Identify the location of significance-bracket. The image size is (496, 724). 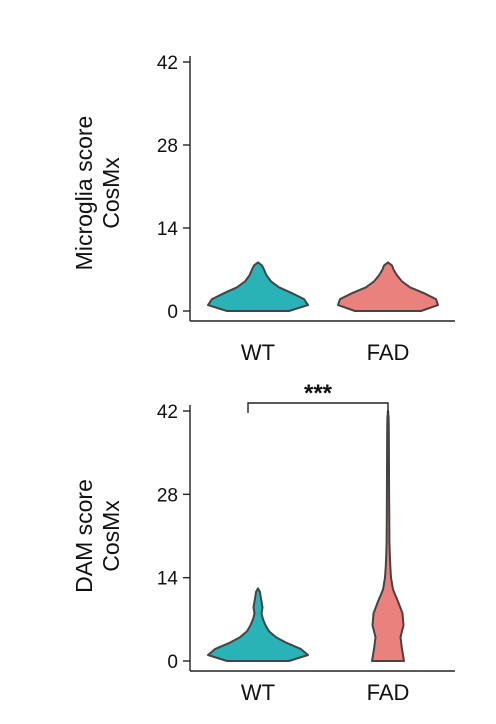
(318, 407).